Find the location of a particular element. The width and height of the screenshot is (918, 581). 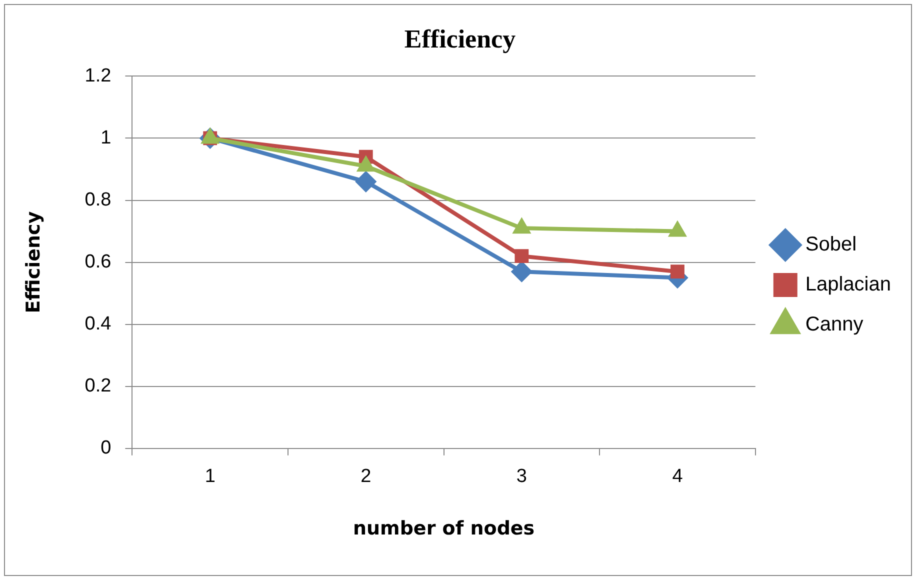

y-tick-label: 0.4 is located at coordinates (98, 324).